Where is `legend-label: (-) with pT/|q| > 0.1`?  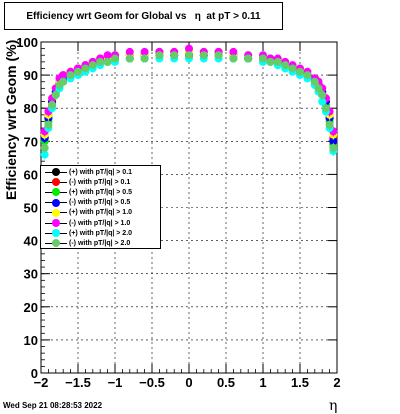
legend-label: (-) with pT/|q| > 0.1 is located at coordinates (100, 182).